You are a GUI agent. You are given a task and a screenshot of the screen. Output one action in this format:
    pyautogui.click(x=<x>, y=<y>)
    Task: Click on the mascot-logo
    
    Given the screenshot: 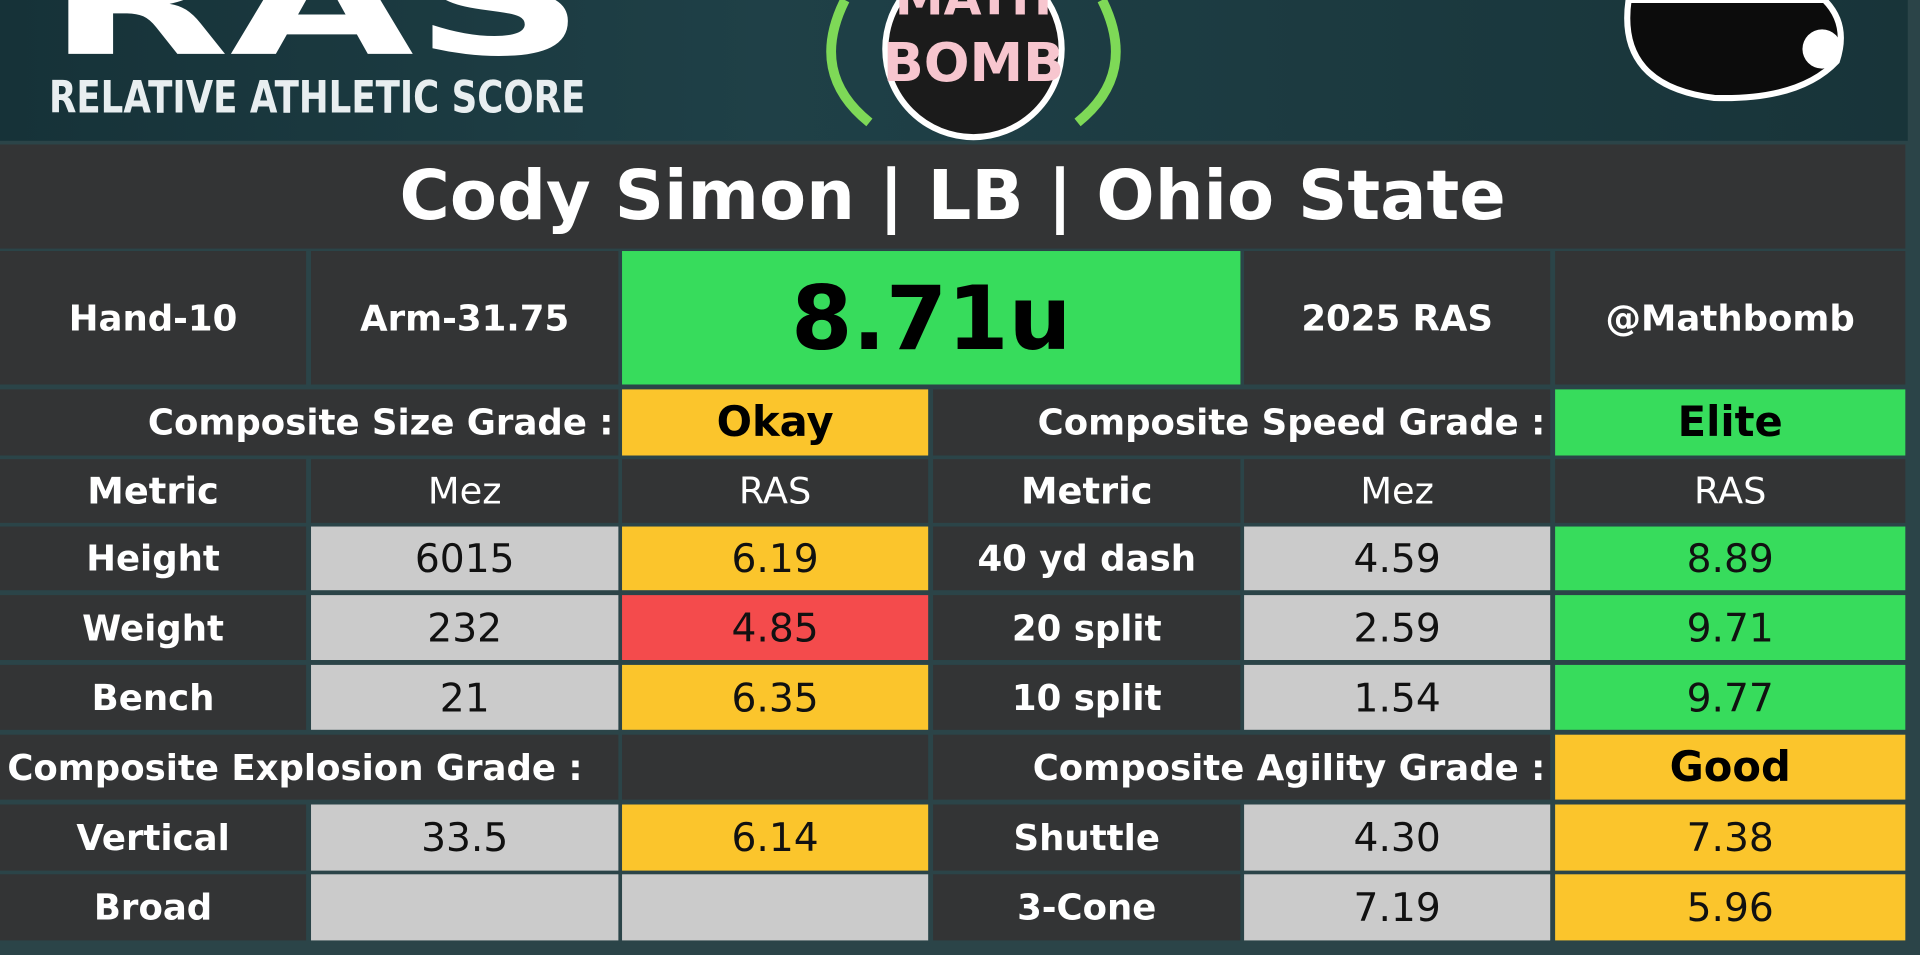 What is the action you would take?
    pyautogui.click(x=1734, y=51)
    